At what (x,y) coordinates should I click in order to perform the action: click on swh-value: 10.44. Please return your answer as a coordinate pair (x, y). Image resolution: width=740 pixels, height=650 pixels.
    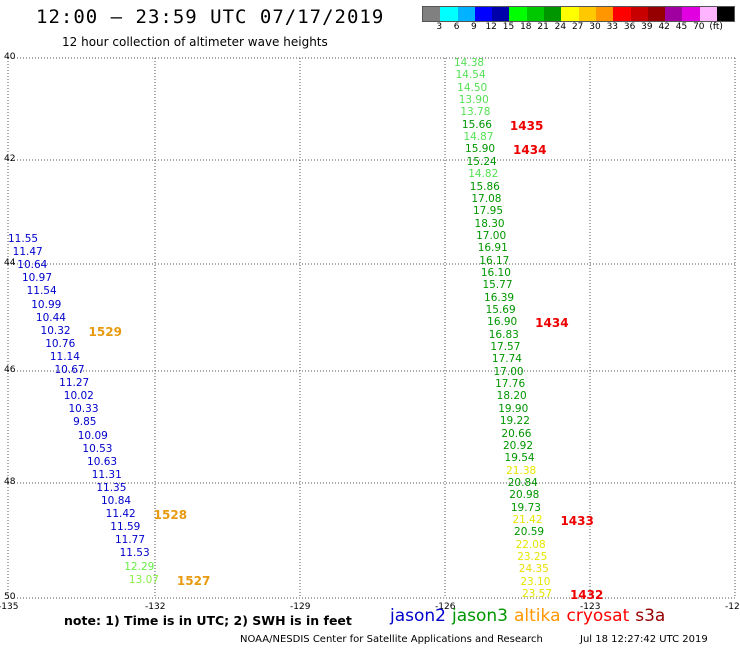
    Looking at the image, I should click on (50, 317).